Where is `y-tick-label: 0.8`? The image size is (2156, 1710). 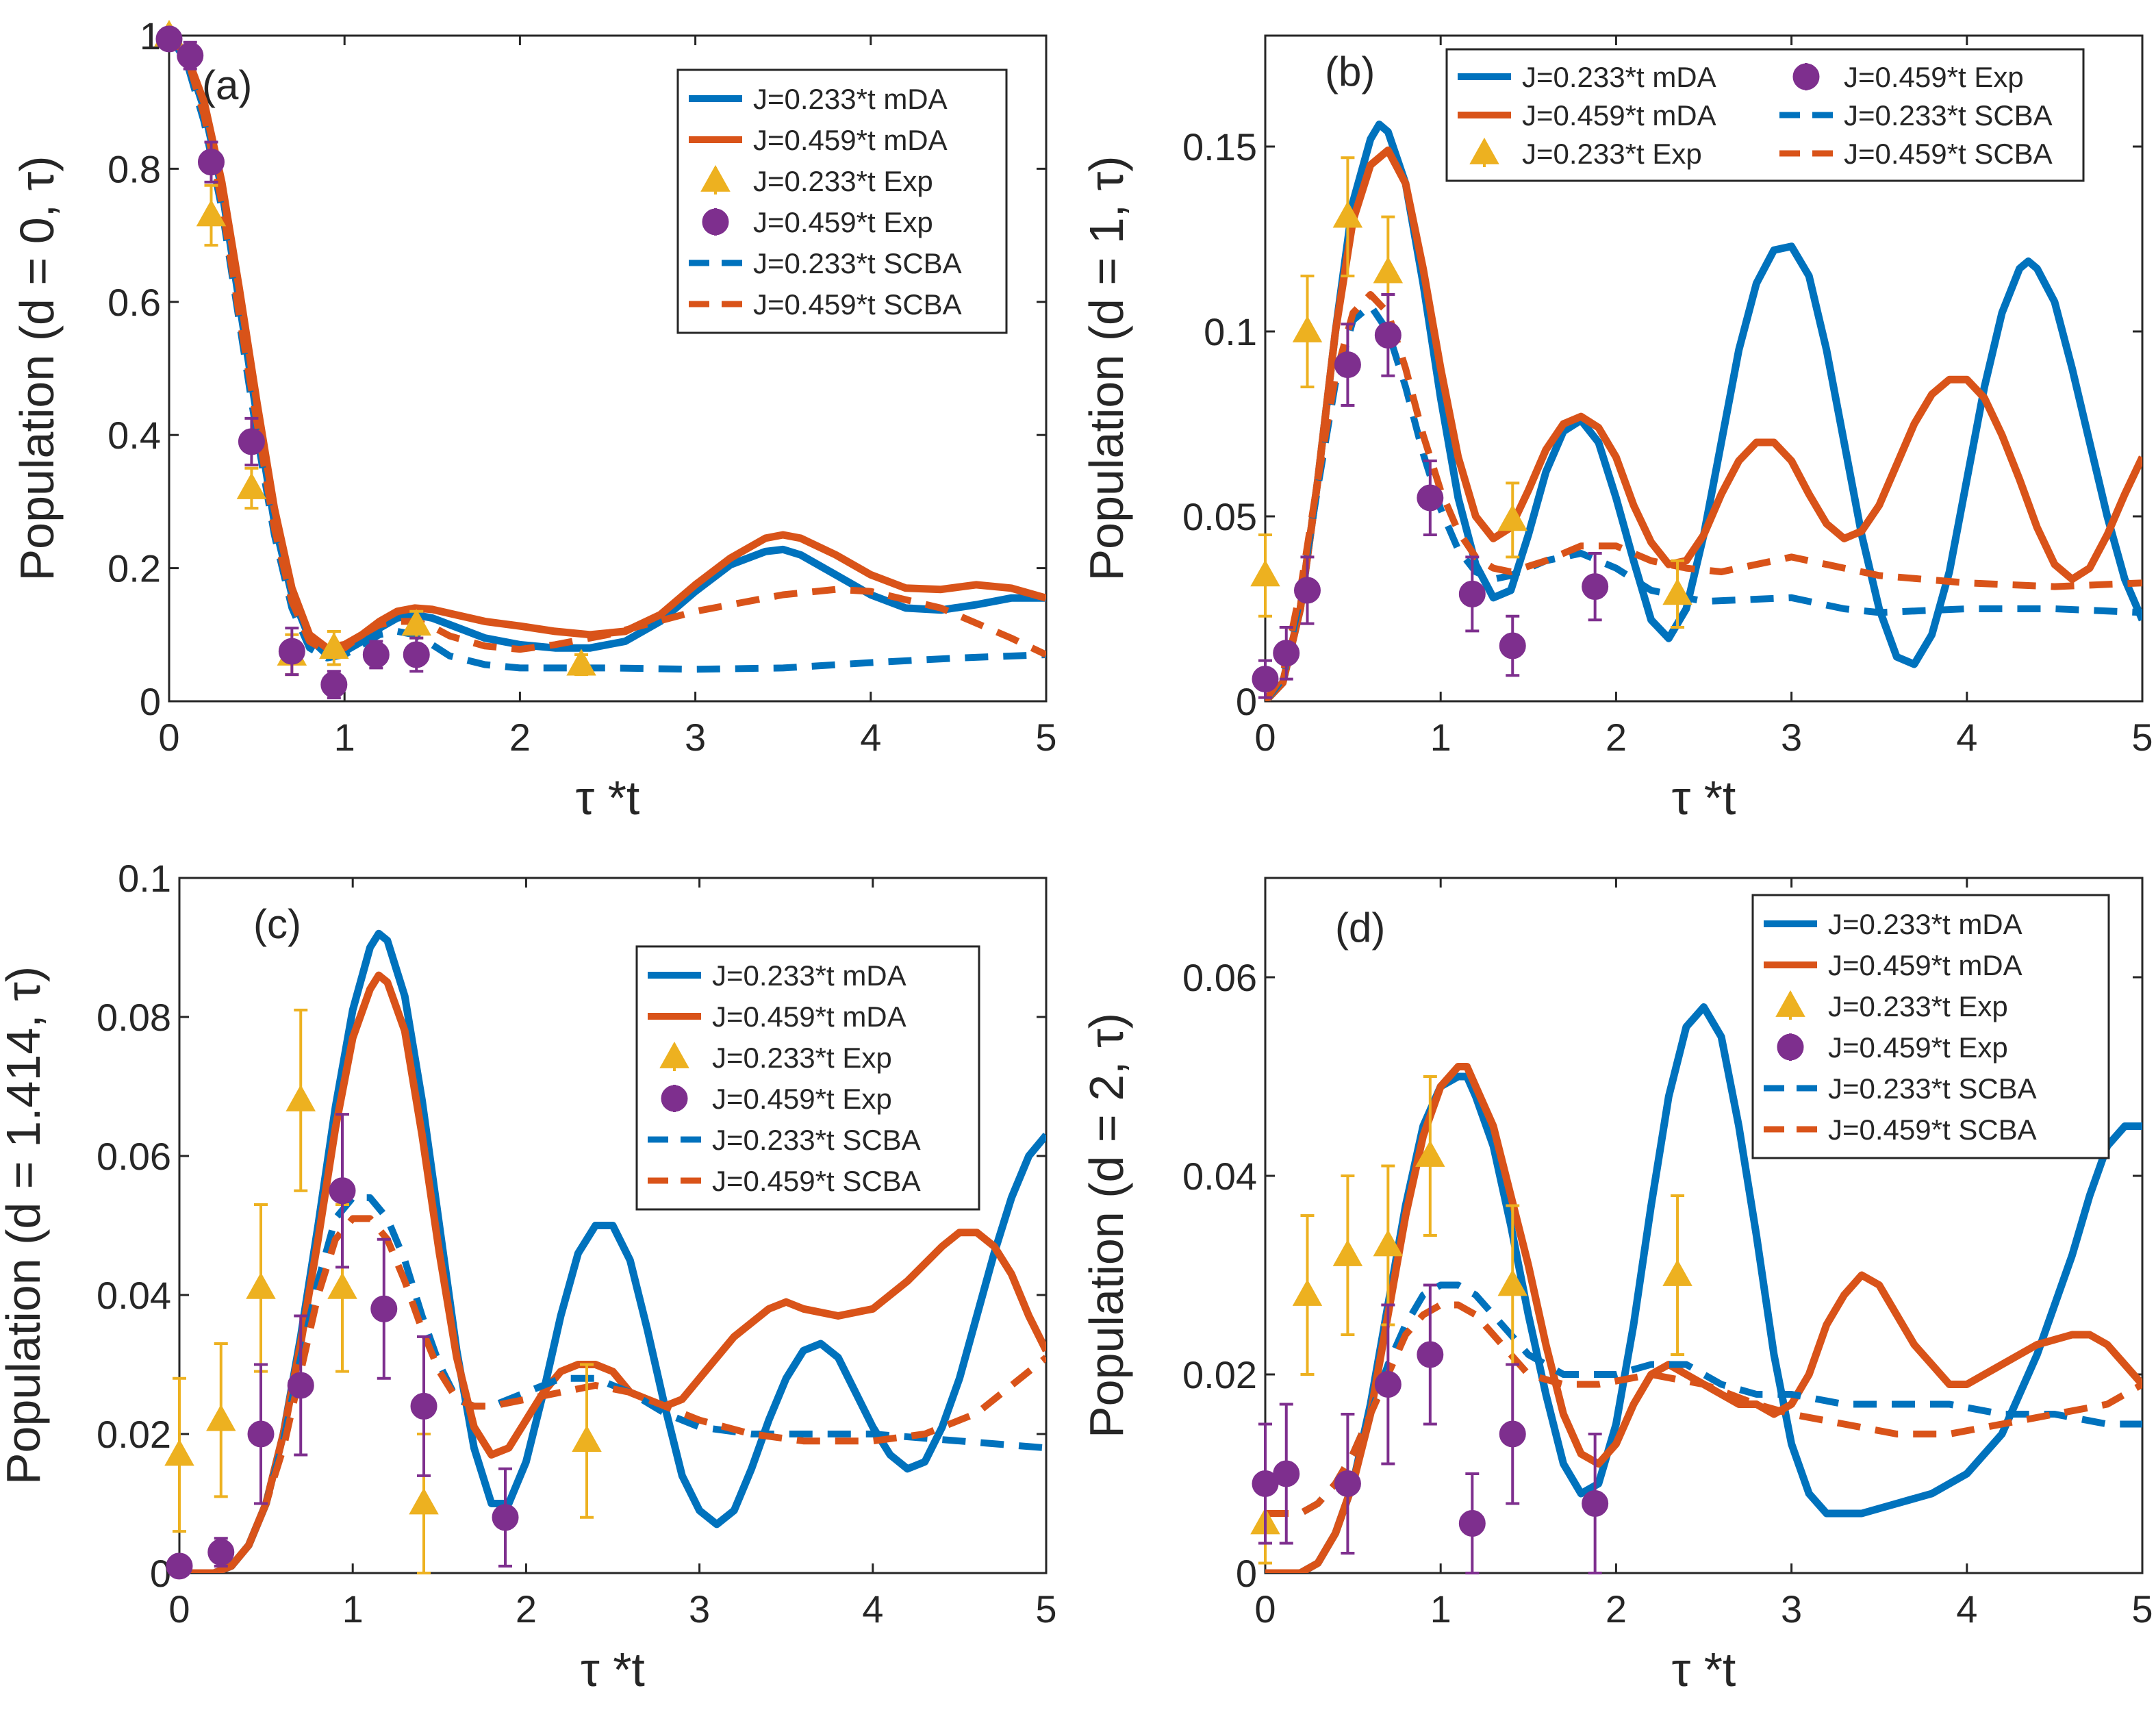
y-tick-label: 0.8 is located at coordinates (134, 168).